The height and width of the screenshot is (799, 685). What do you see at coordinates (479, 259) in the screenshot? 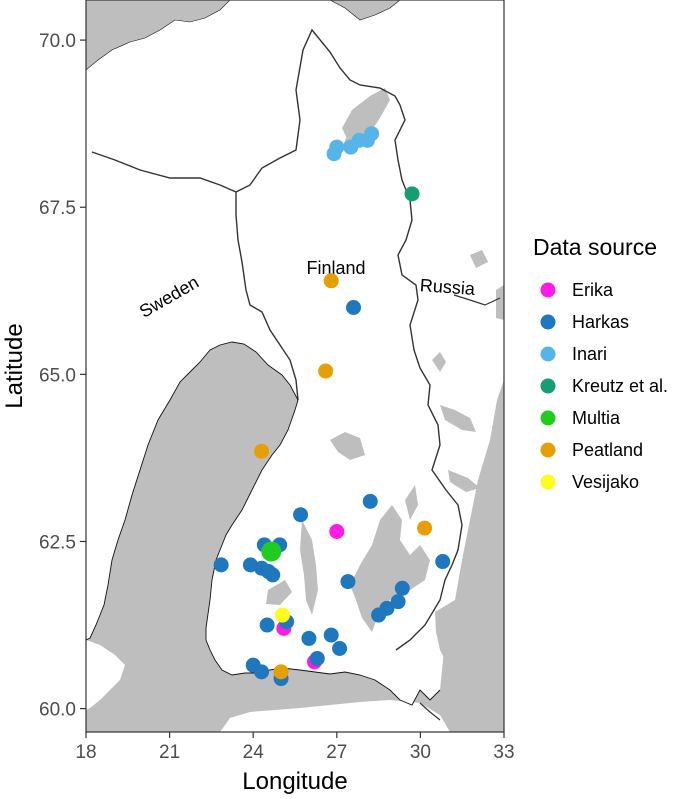
I see `kola-lake` at bounding box center [479, 259].